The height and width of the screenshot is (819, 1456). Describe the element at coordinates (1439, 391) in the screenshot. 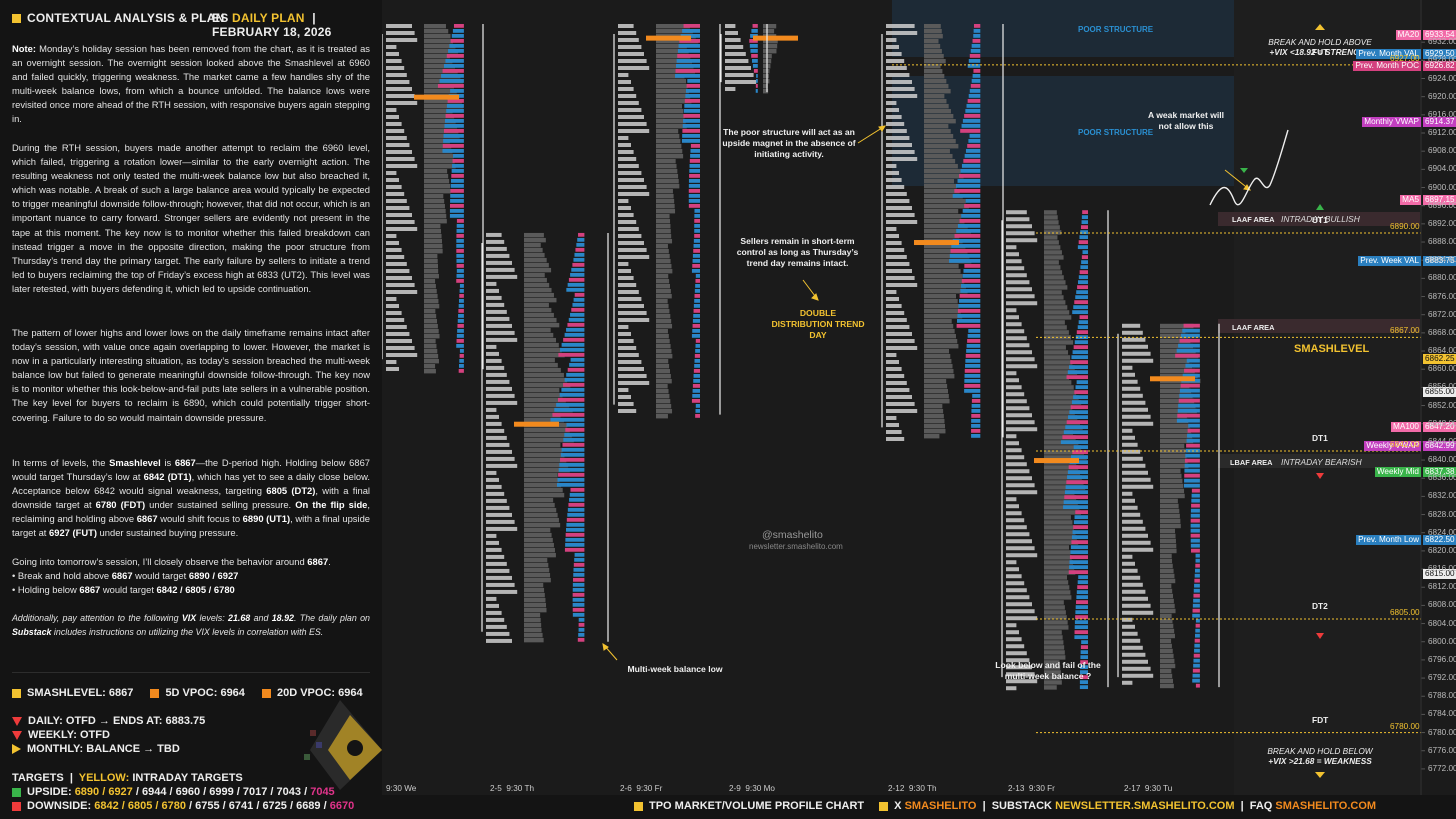

I see `level-value-badge: 6855.00` at that location.